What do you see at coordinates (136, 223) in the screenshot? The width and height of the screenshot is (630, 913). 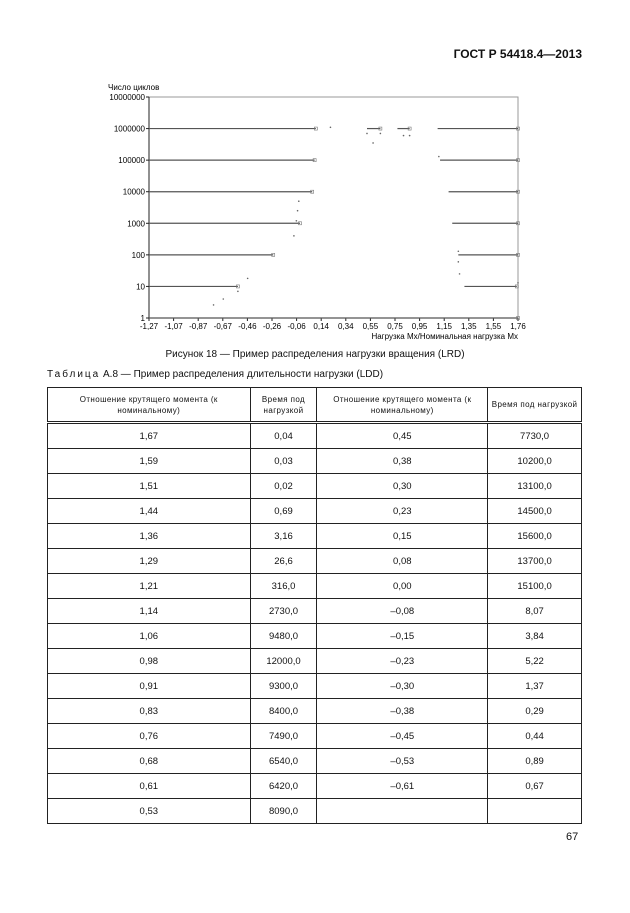 I see `y-tick-label: 1000` at bounding box center [136, 223].